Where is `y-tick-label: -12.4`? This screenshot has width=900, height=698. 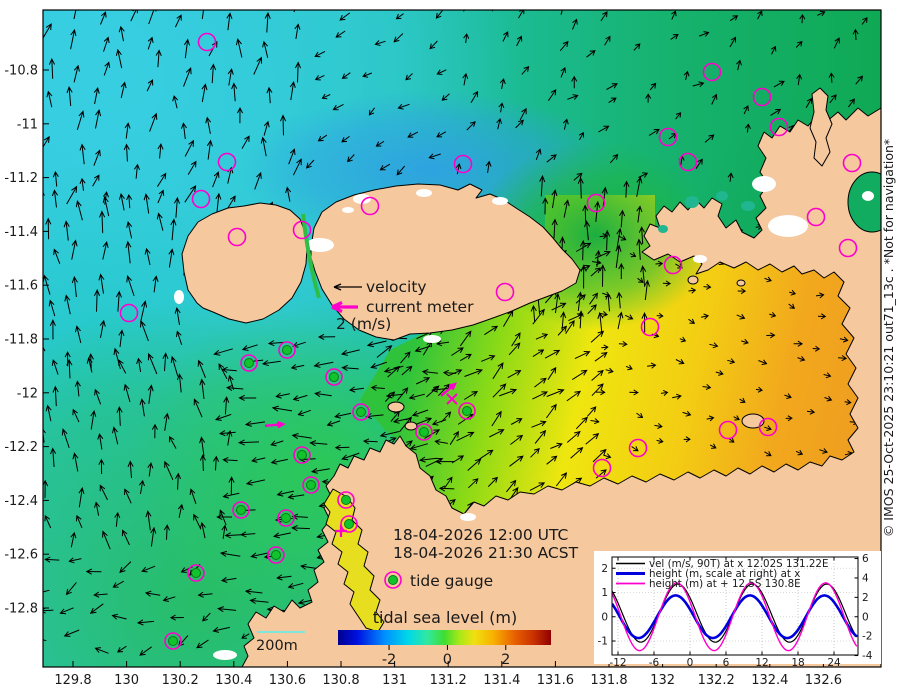 y-tick-label: -12.4 is located at coordinates (21, 501).